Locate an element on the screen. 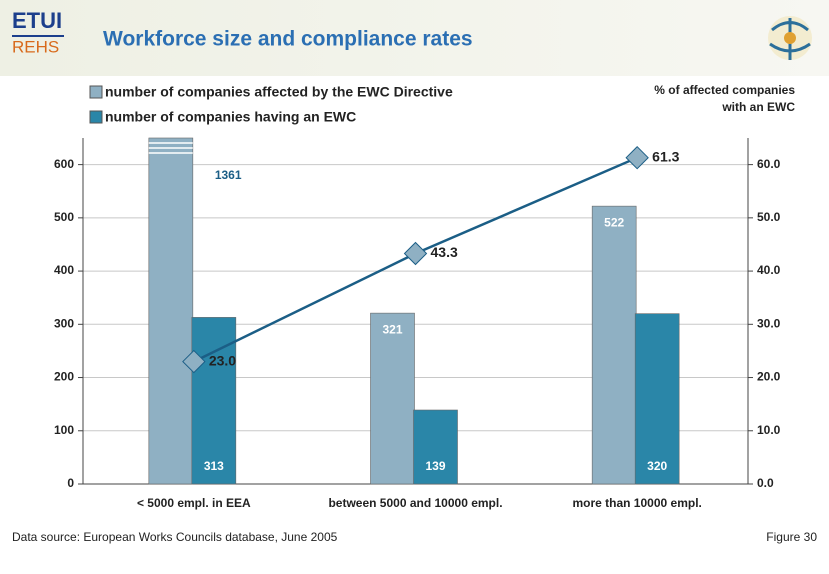 Image resolution: width=829 pixels, height=574 pixels. value-label: 313 is located at coordinates (214, 466).